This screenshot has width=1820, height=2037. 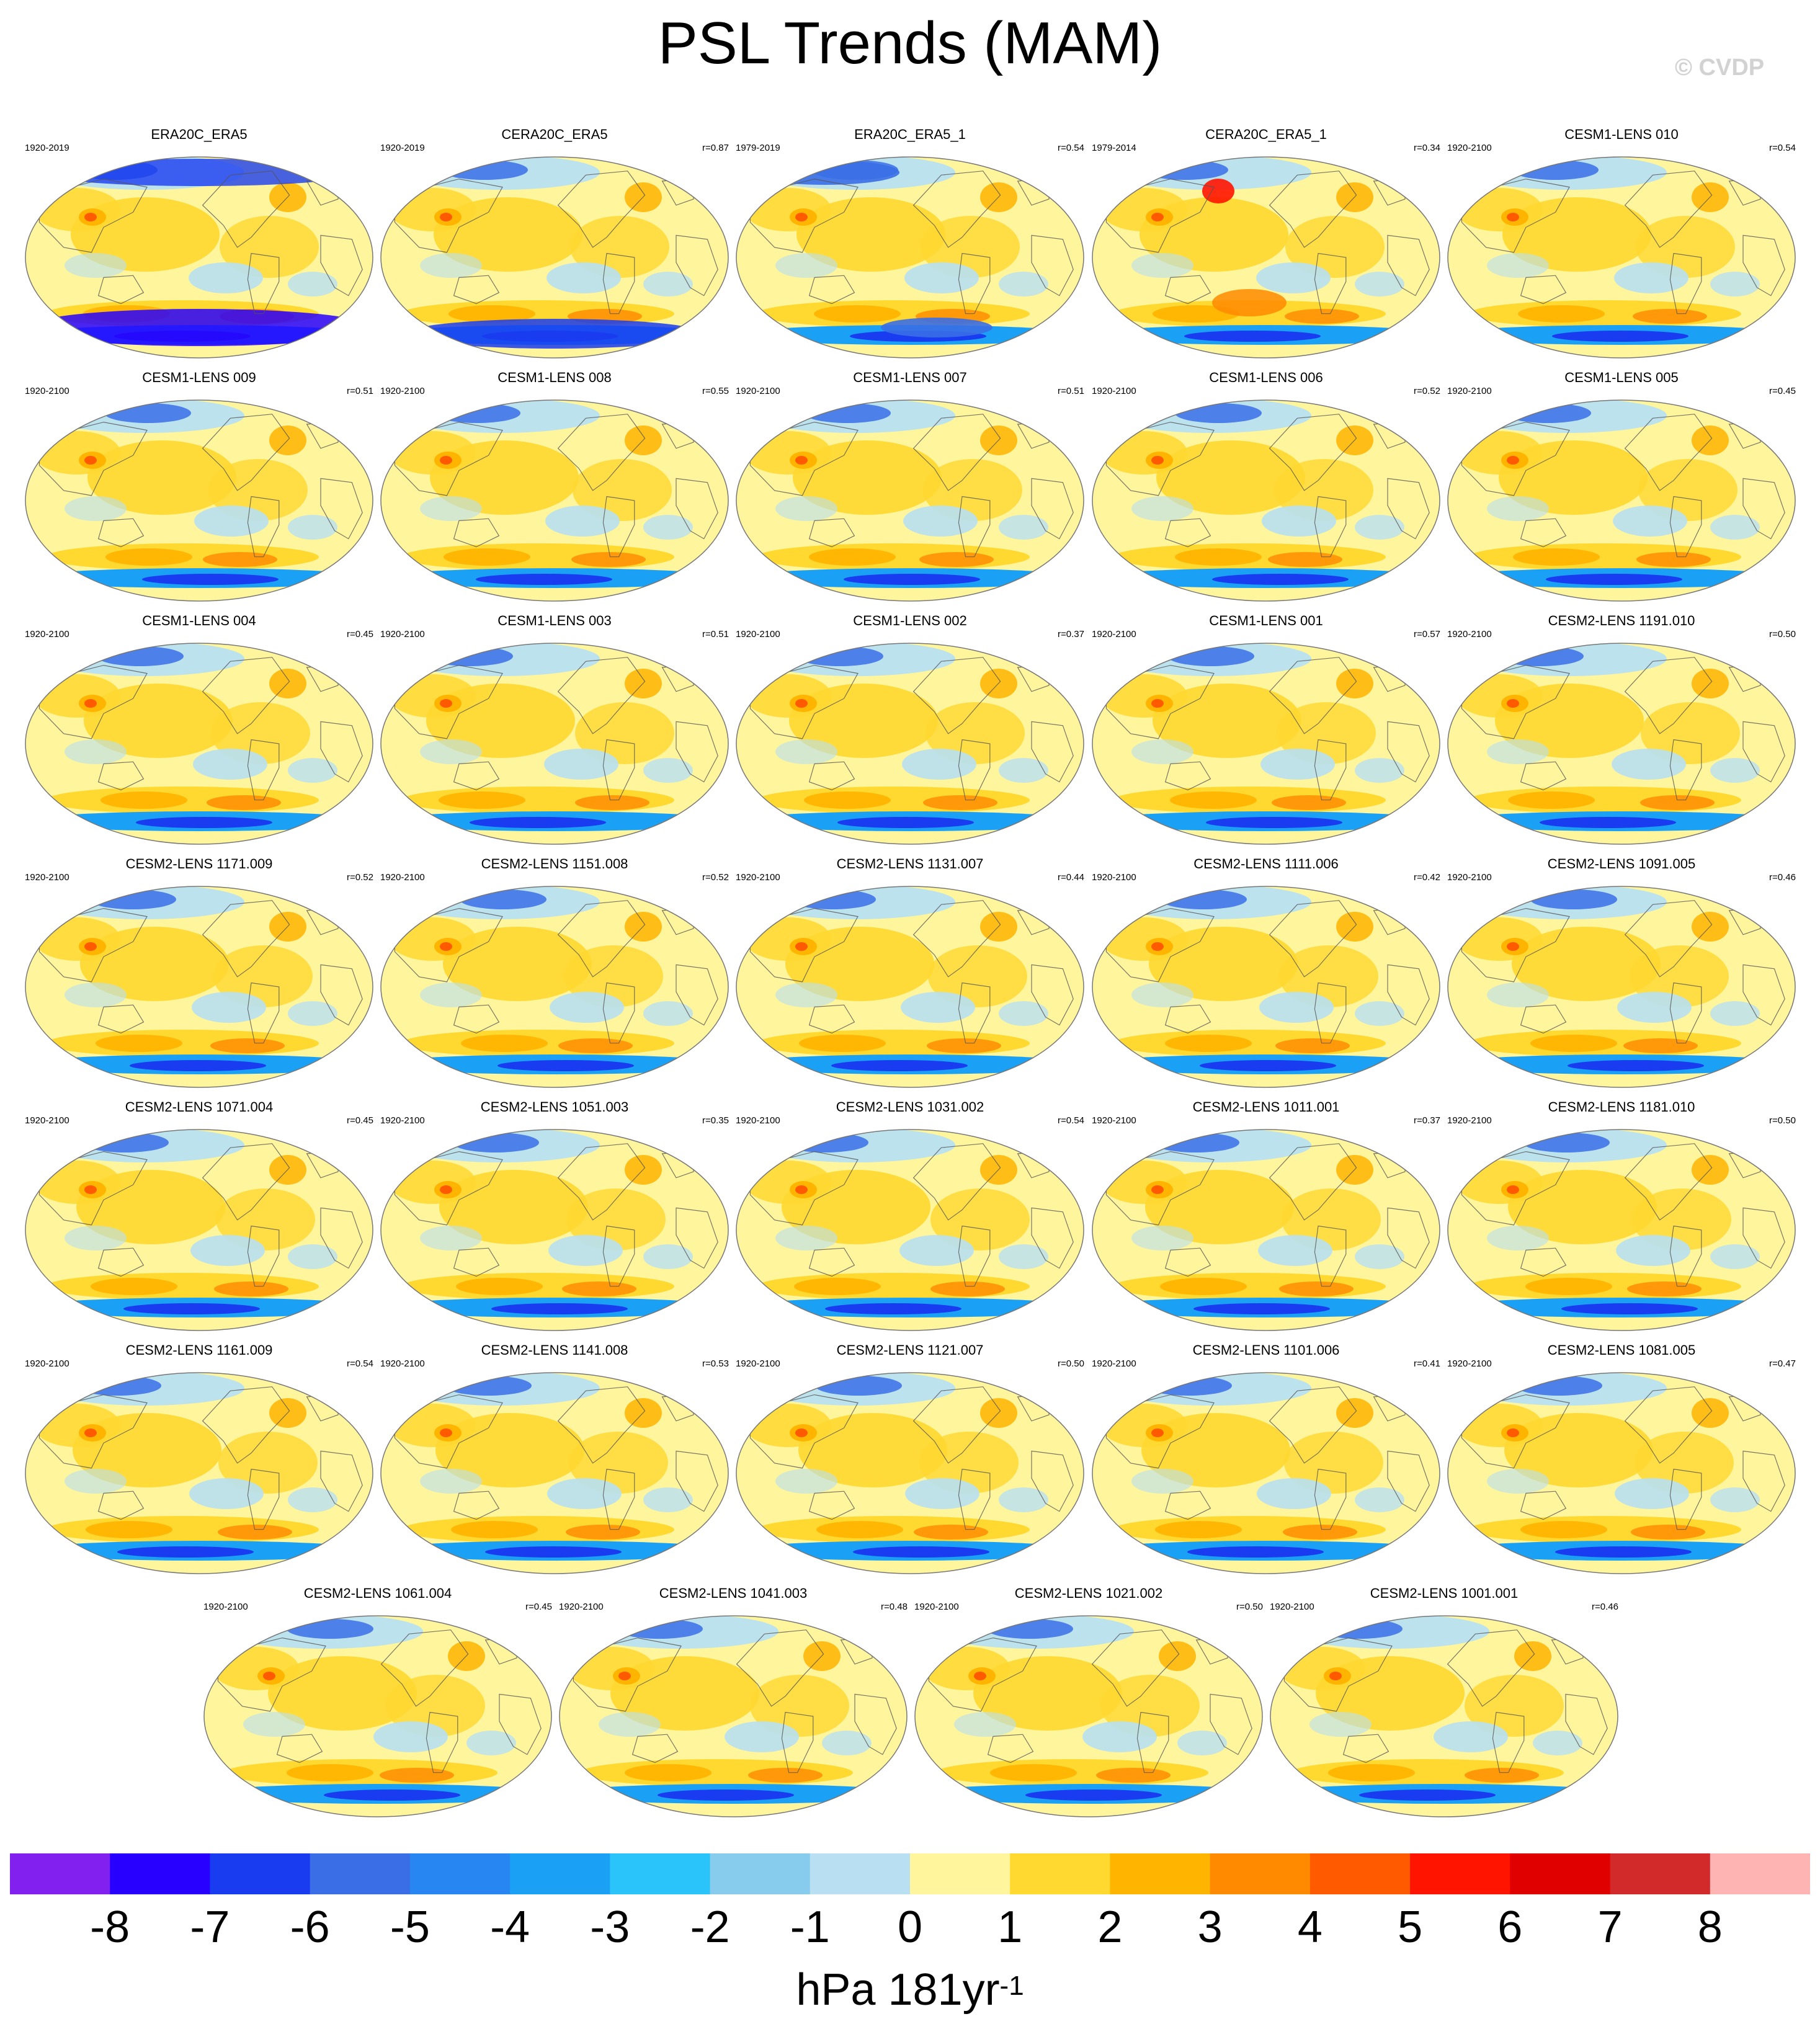 What do you see at coordinates (1071, 877) in the screenshot?
I see `panel-correlation: r=0.44` at bounding box center [1071, 877].